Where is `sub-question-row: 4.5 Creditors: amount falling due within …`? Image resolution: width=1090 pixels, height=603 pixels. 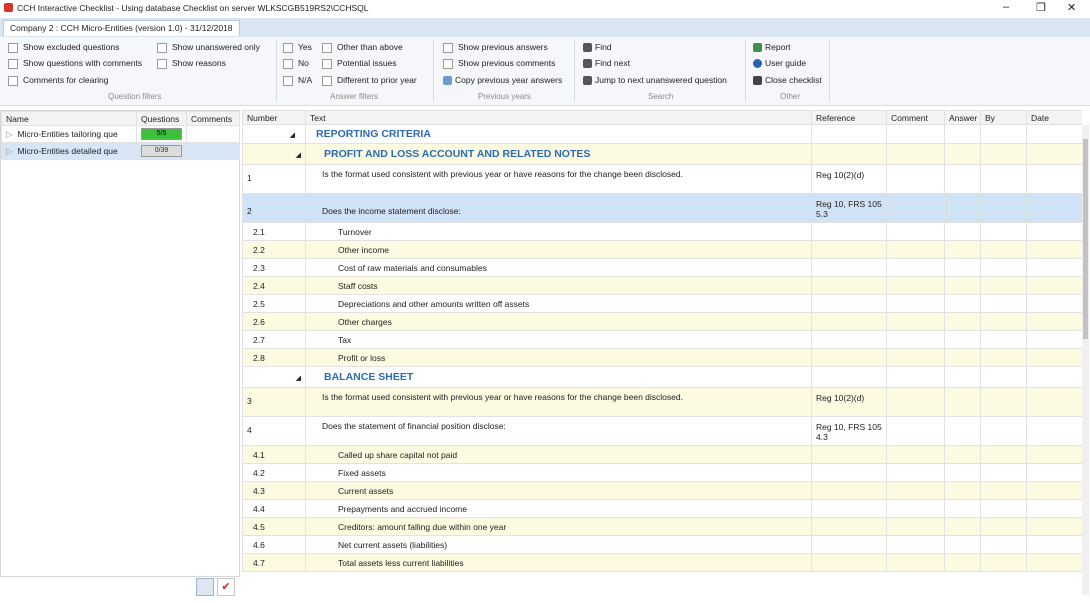 sub-question-row: 4.5 Creditors: amount falling due within … is located at coordinates (662, 526).